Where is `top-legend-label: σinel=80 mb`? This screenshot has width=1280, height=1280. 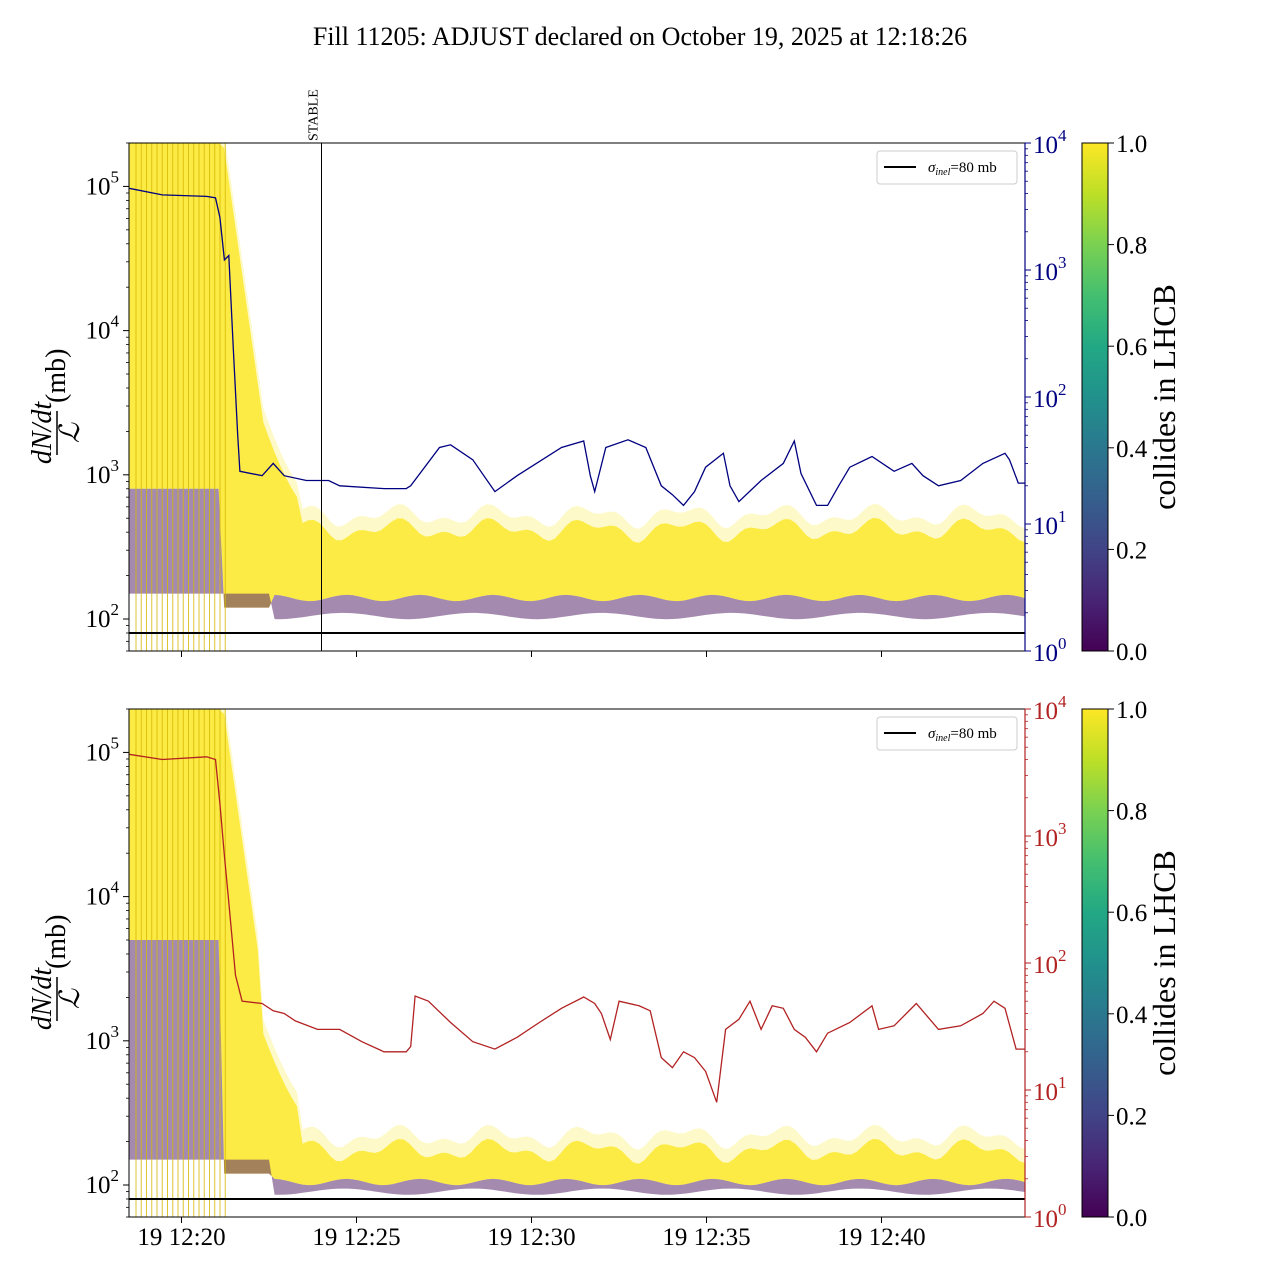
top-legend-label: σinel=80 mb is located at coordinates (962, 169).